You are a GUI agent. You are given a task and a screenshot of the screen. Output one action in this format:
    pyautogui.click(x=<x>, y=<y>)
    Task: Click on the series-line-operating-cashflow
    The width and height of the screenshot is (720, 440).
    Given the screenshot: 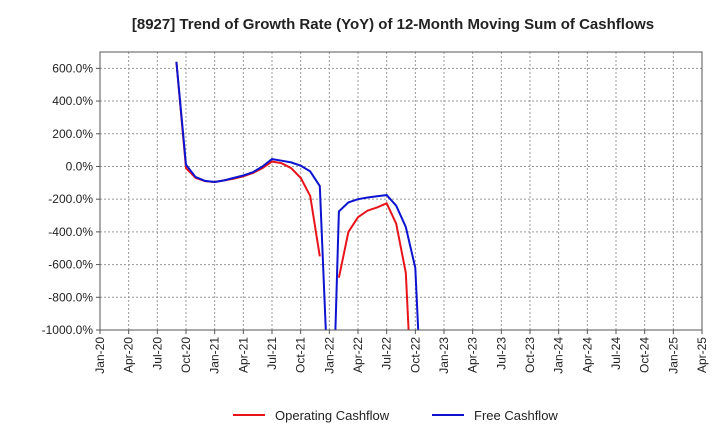 What is the action you would take?
    pyautogui.click(x=373, y=266)
    